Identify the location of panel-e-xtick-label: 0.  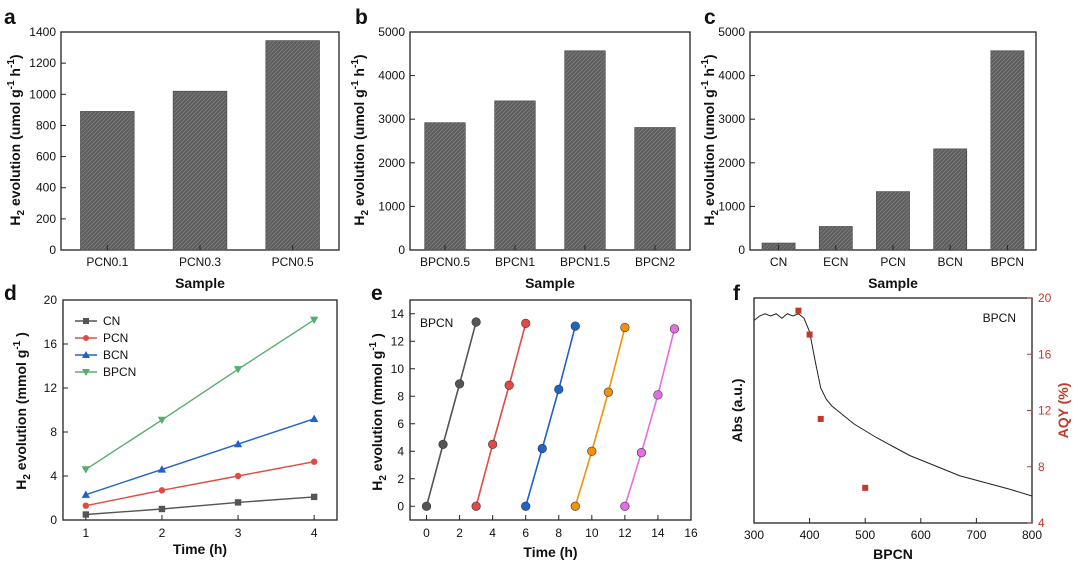
(426, 533).